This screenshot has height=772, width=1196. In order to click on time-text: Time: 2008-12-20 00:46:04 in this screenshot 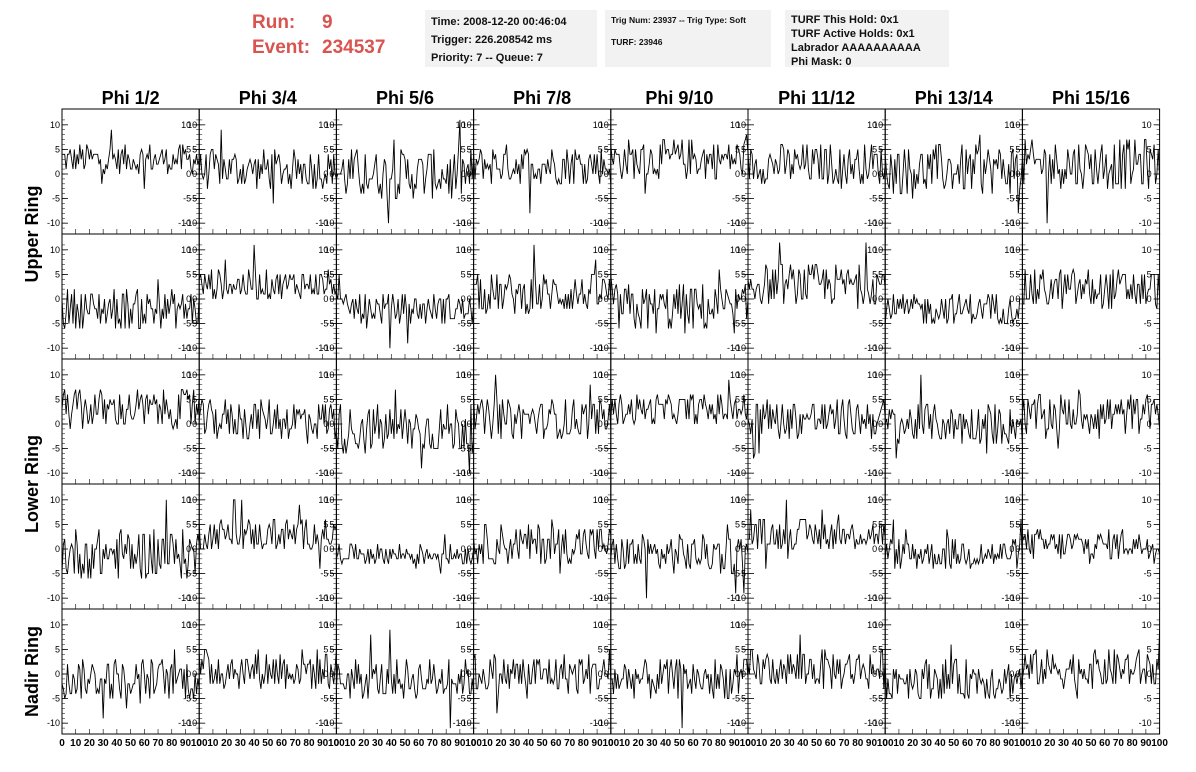, I will do `click(499, 22)`.